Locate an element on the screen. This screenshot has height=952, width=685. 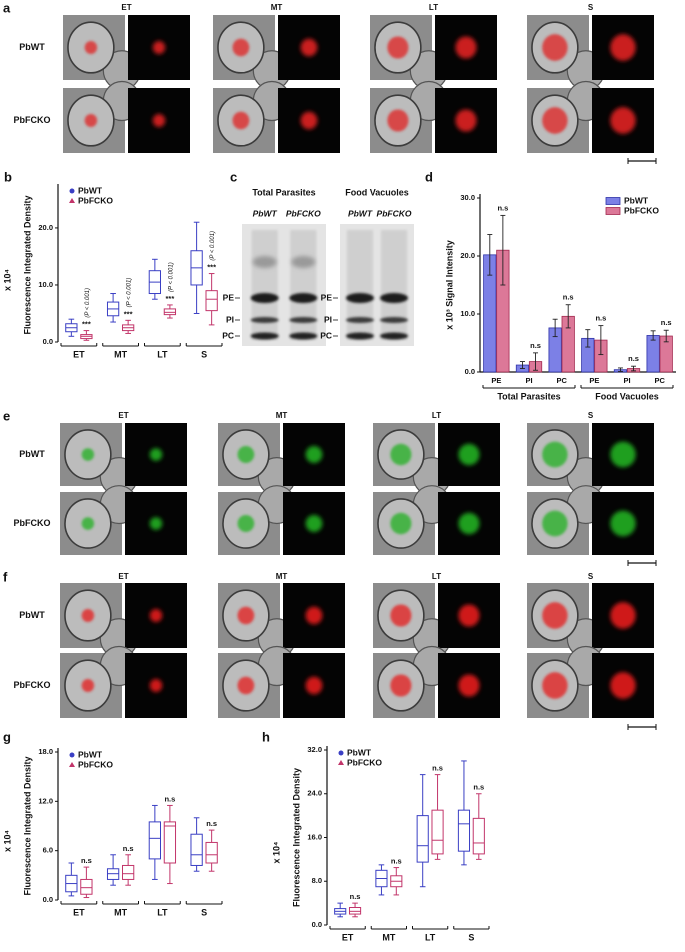
panel-label: g is located at coordinates (7, 736).